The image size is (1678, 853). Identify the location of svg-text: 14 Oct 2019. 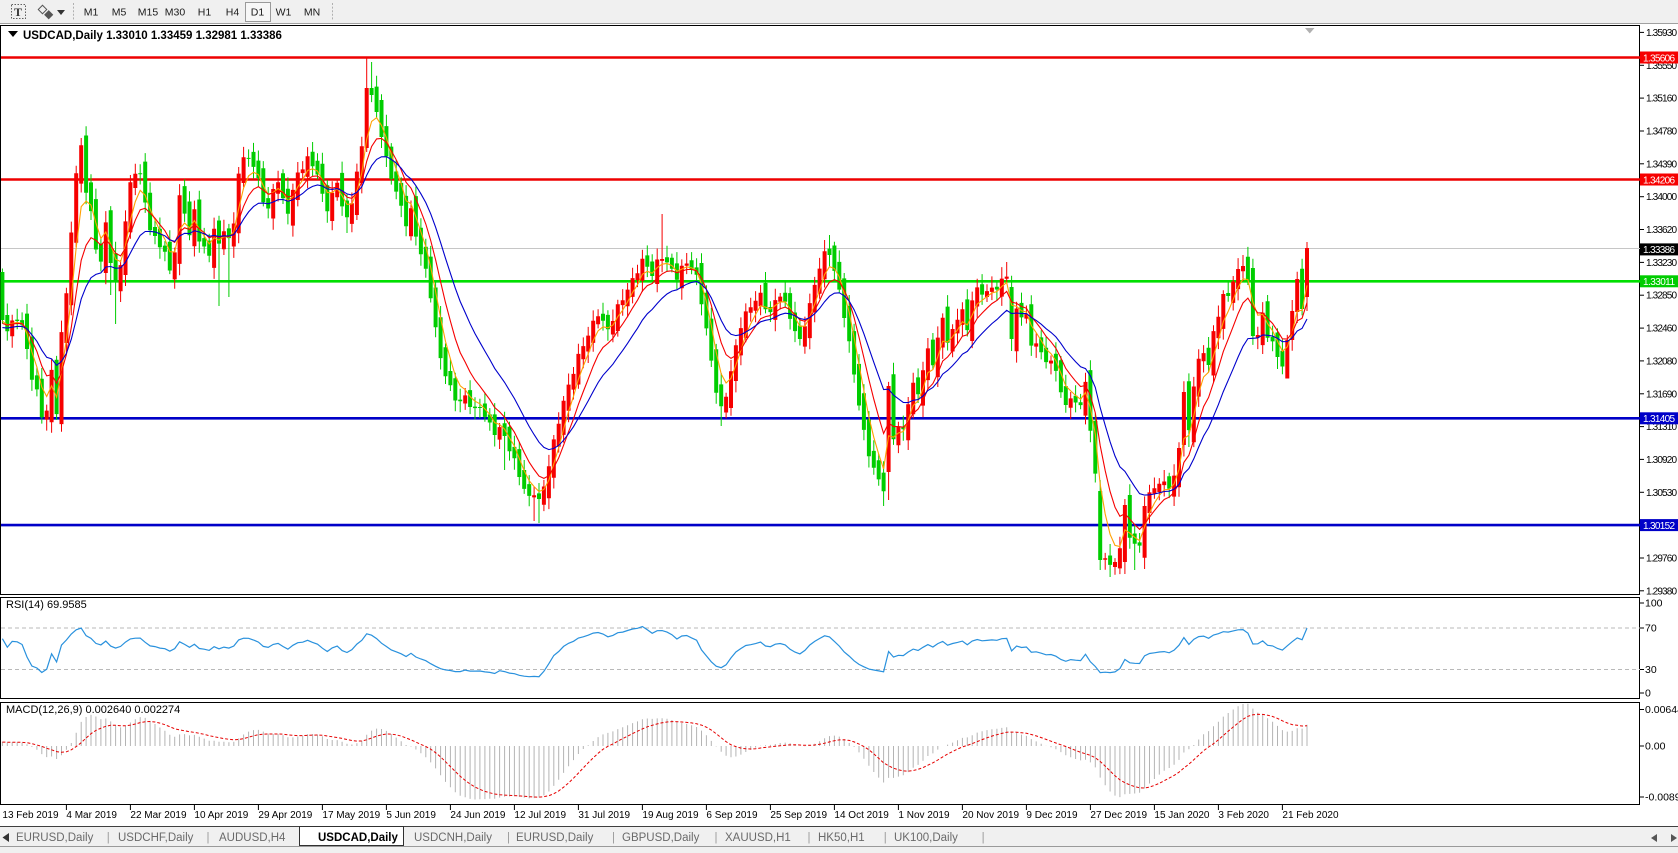
(861, 815).